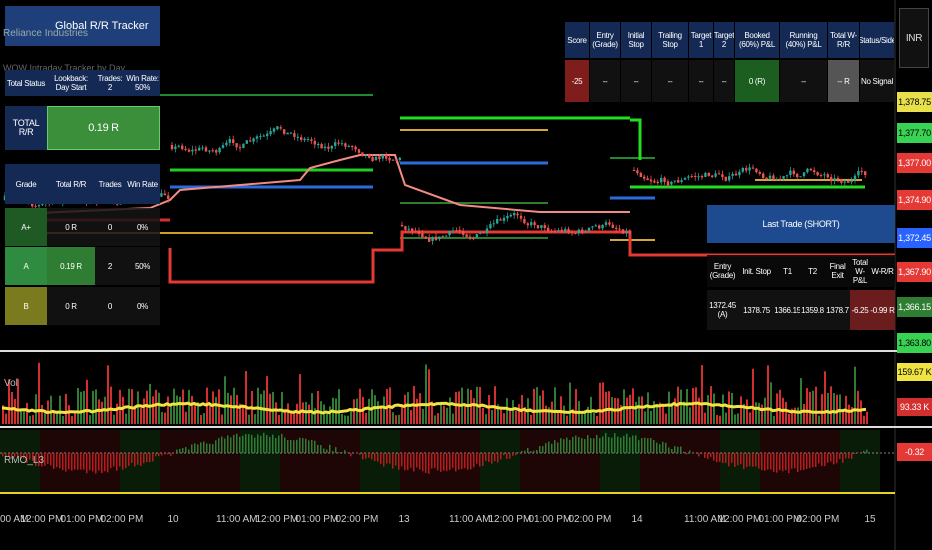  What do you see at coordinates (722, 271) in the screenshot?
I see `last-trade-header: Entry (Grade)` at bounding box center [722, 271].